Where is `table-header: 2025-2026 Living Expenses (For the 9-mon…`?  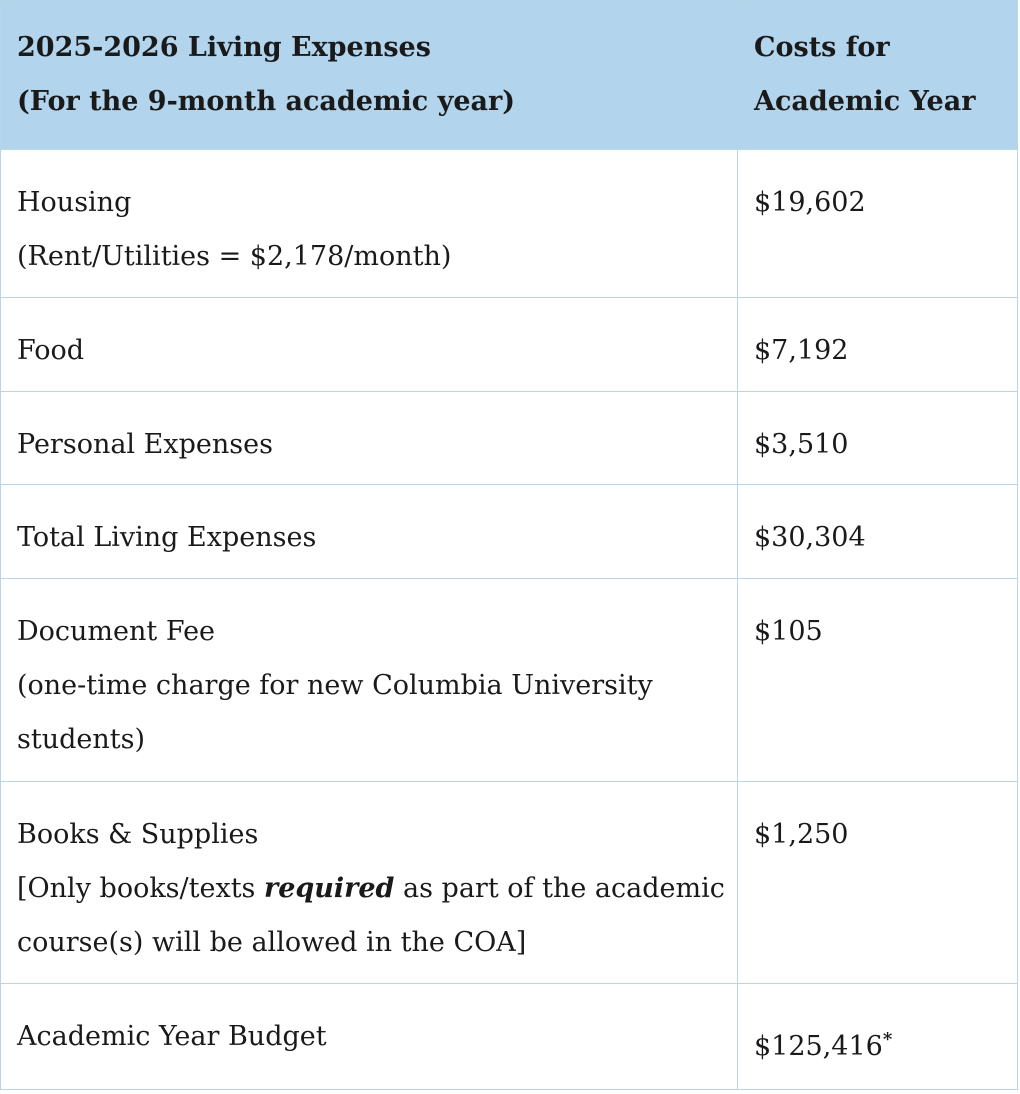
table-header: 2025-2026 Living Expenses (For the 9-mon… is located at coordinates (509, 75).